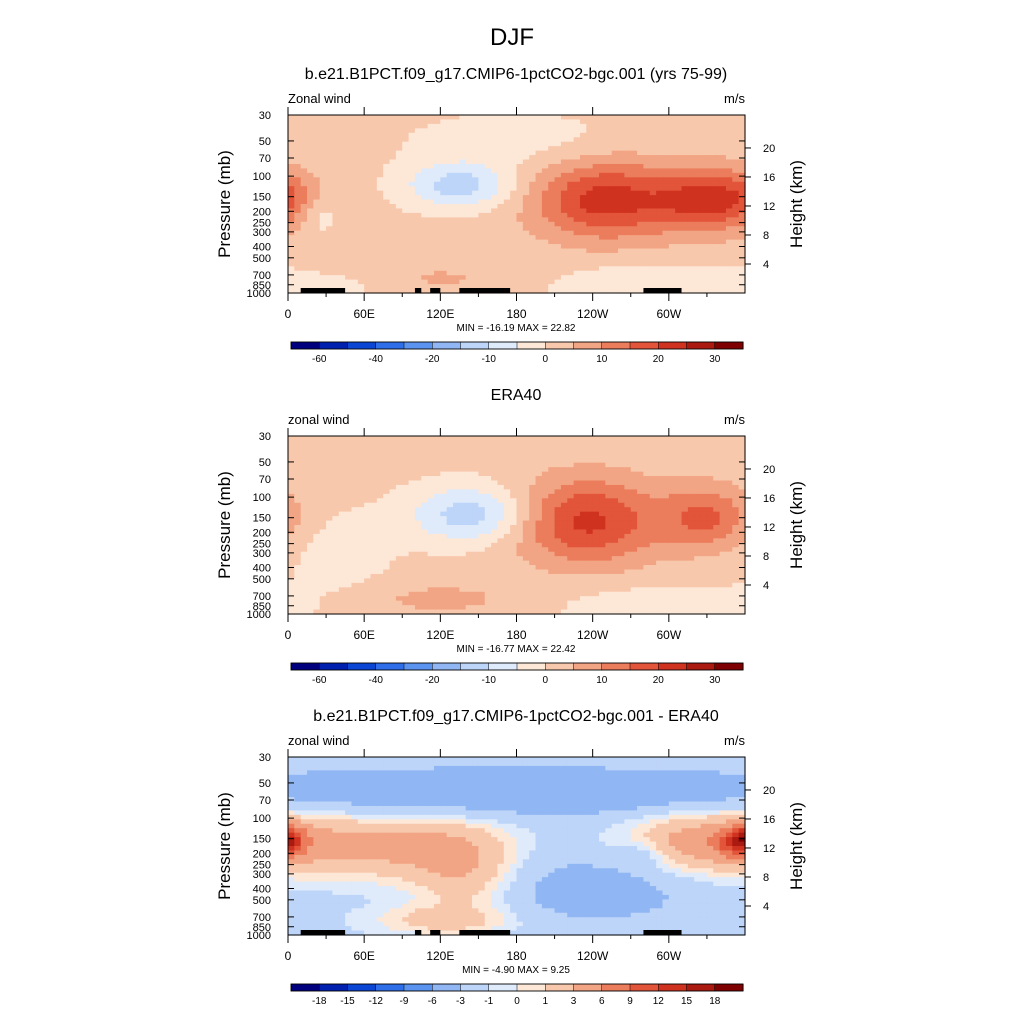  I want to click on topography-mask, so click(323, 290).